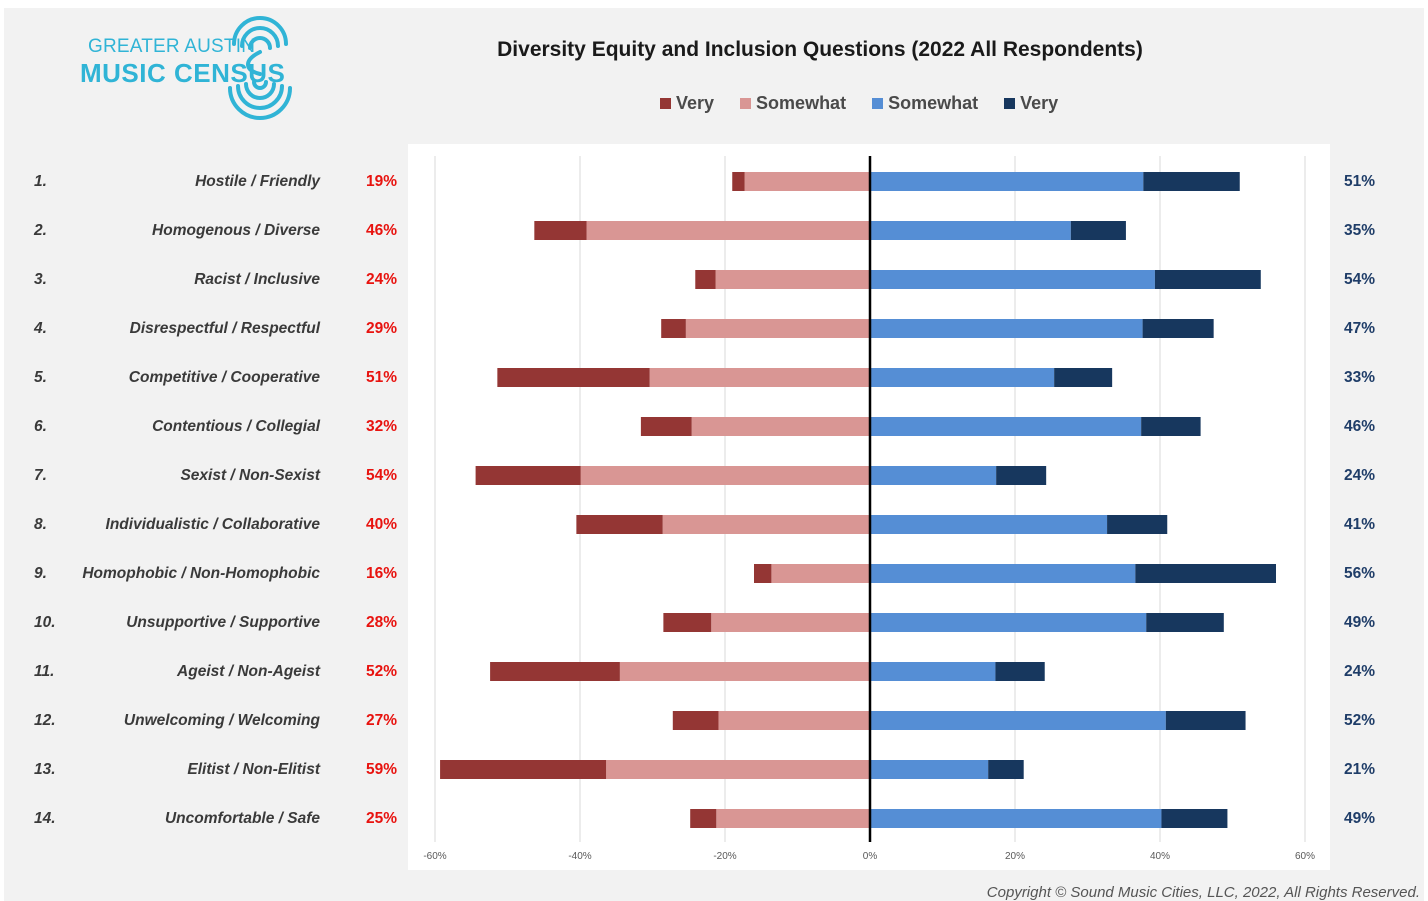 The height and width of the screenshot is (901, 1428). Describe the element at coordinates (224, 377) in the screenshot. I see `row-label: Competitive / Cooperative` at that location.